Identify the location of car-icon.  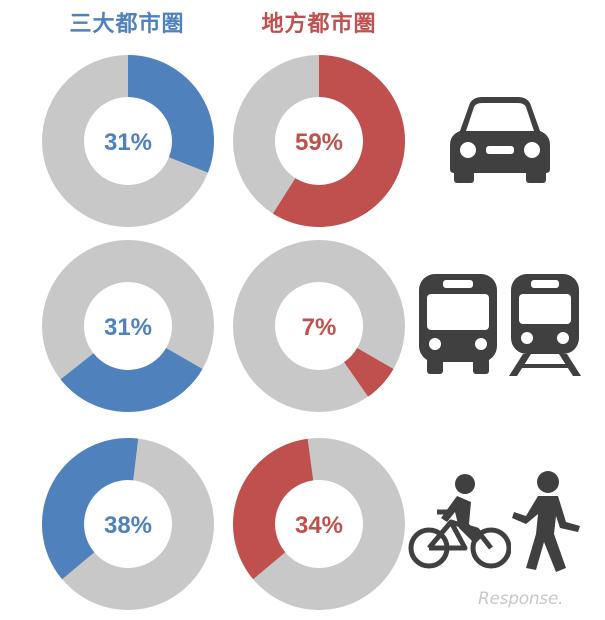
(500, 140).